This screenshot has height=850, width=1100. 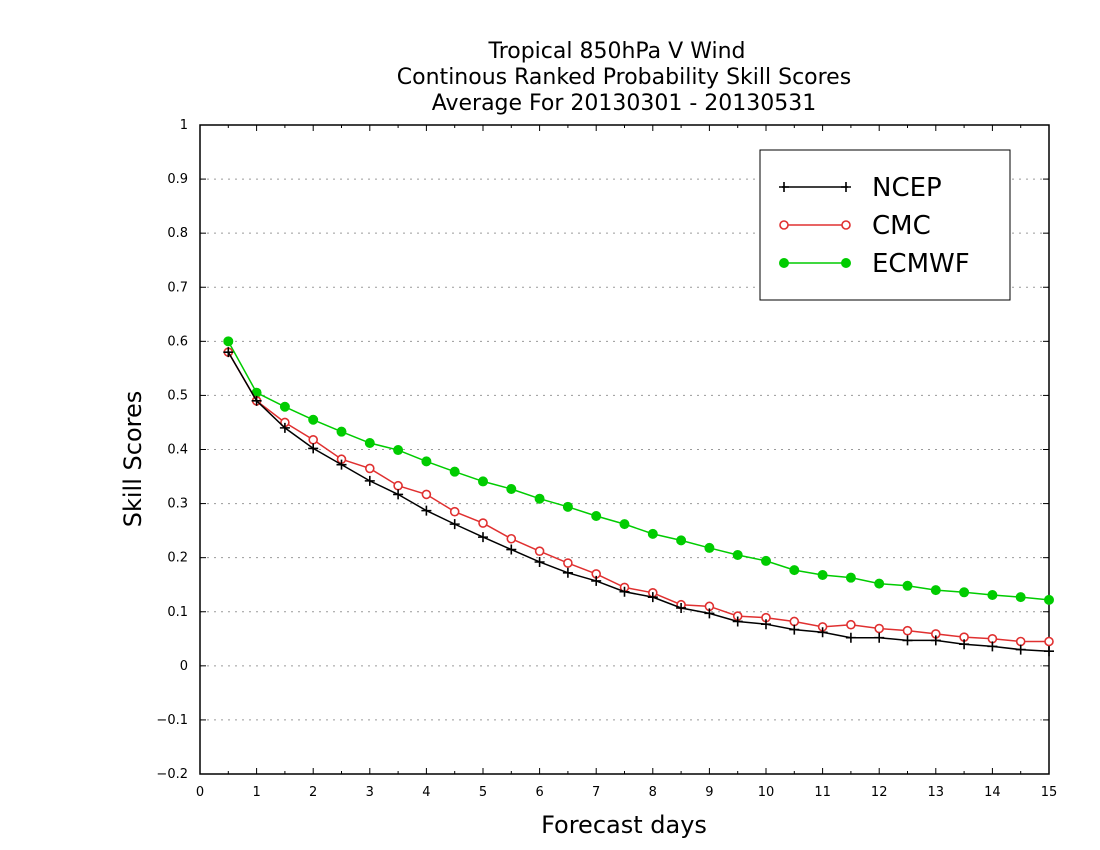 What do you see at coordinates (822, 792) in the screenshot?
I see `x-tick-label: 11` at bounding box center [822, 792].